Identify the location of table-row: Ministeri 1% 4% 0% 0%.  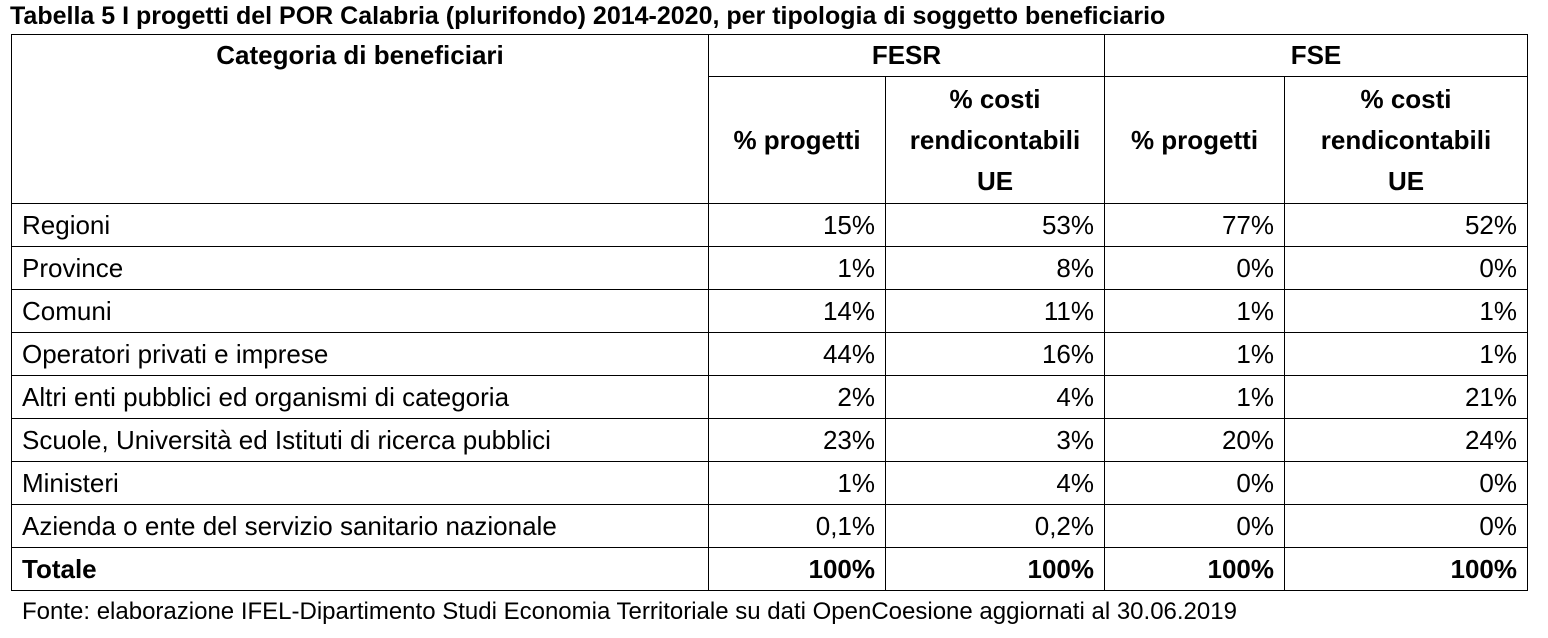
(769, 483).